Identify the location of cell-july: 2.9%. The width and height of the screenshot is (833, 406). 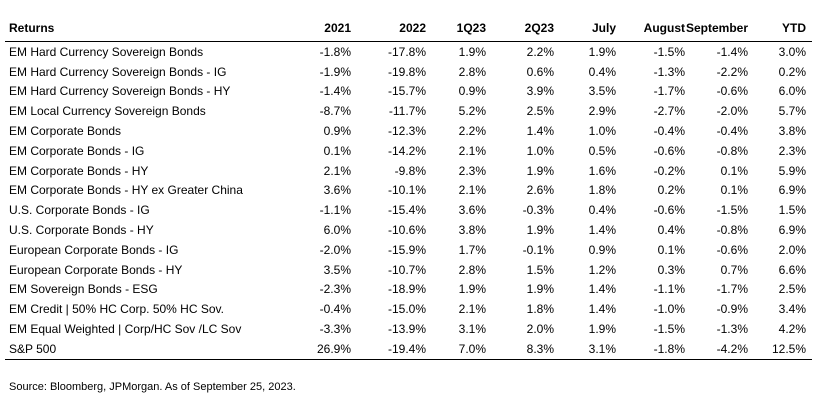
(602, 111).